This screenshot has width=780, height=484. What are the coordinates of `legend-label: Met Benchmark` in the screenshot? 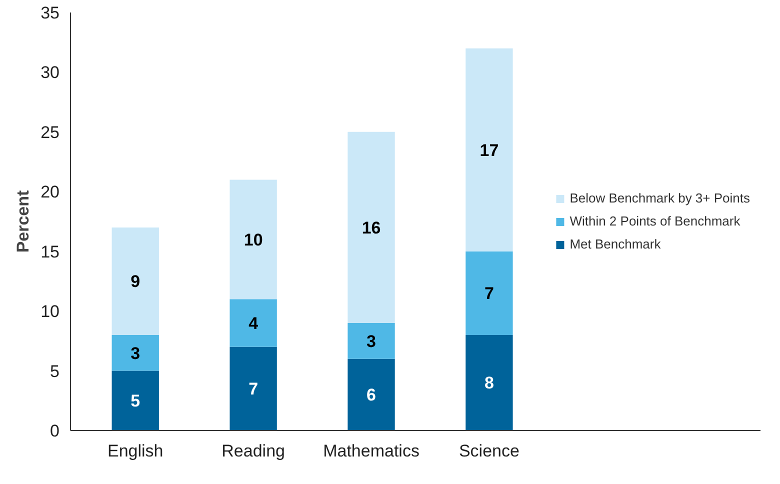 It's located at (615, 244).